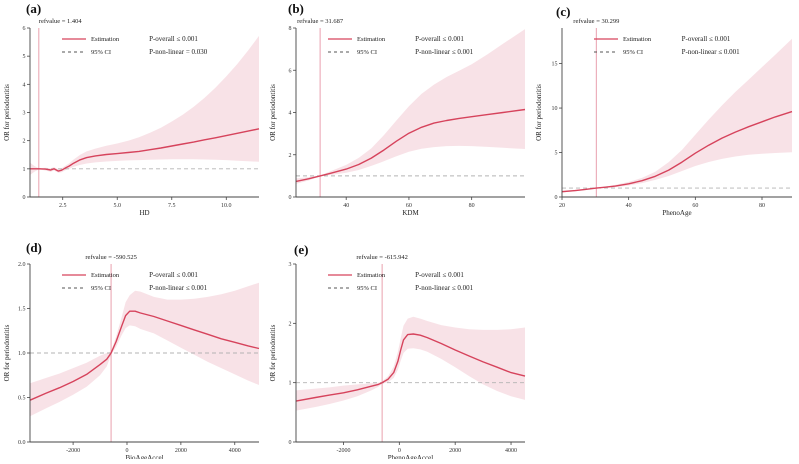  I want to click on y-tick-label: 1.0, so click(22, 354).